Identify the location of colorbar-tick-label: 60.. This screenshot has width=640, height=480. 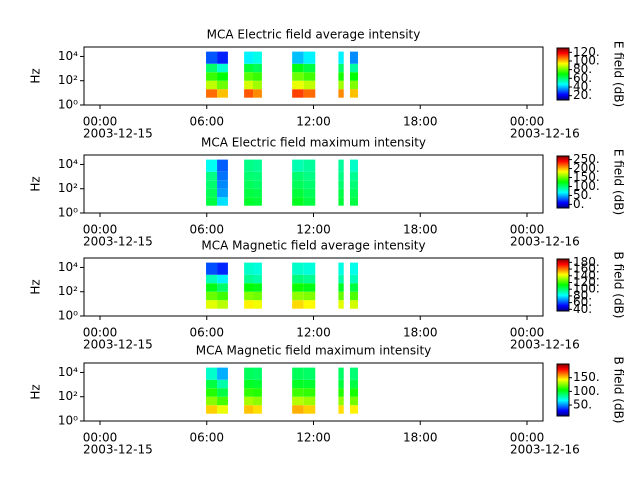
(582, 78).